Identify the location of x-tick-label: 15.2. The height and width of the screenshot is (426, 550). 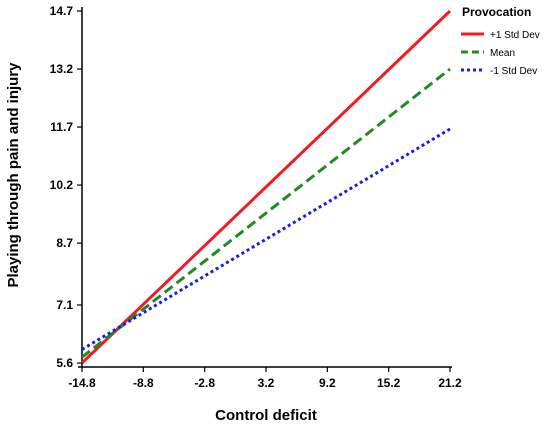
(389, 383).